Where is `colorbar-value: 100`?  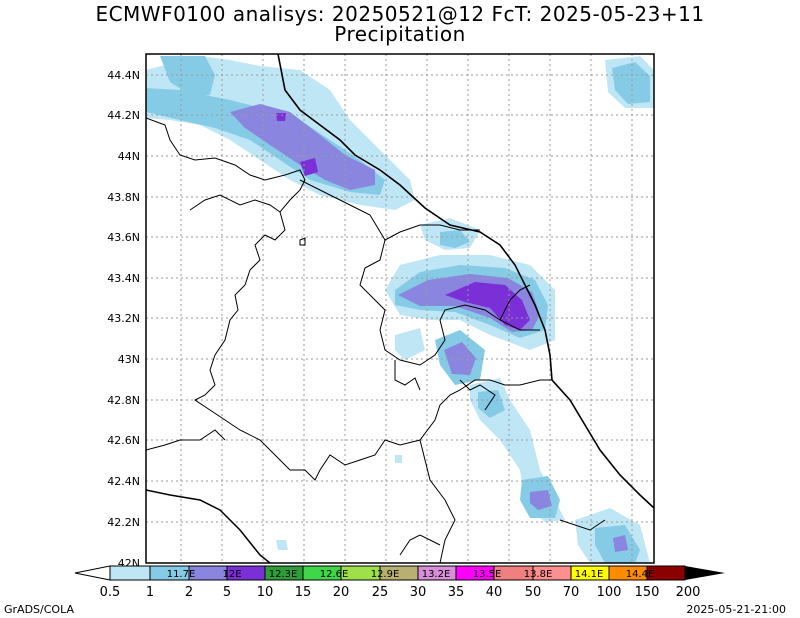
colorbar-value: 100 is located at coordinates (609, 592).